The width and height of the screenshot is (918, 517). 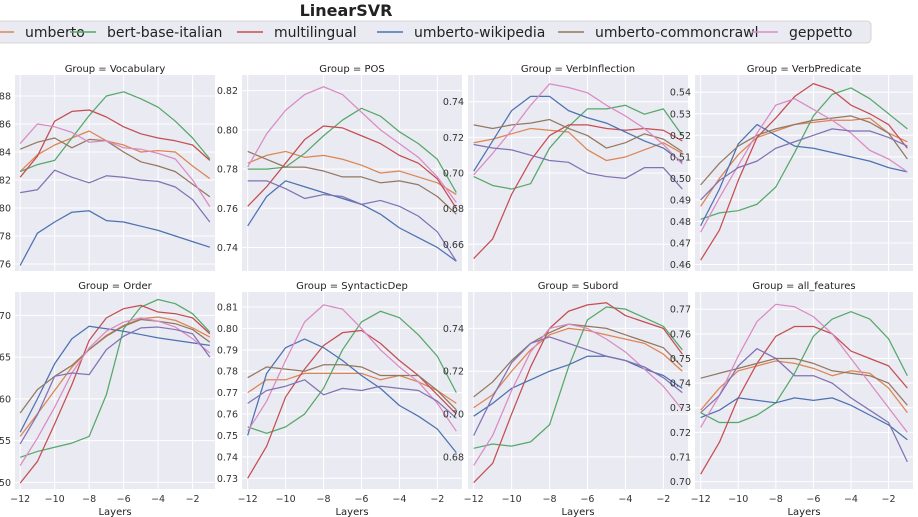 What do you see at coordinates (804, 69) in the screenshot?
I see `panel-title: Group = VerbPredicate` at bounding box center [804, 69].